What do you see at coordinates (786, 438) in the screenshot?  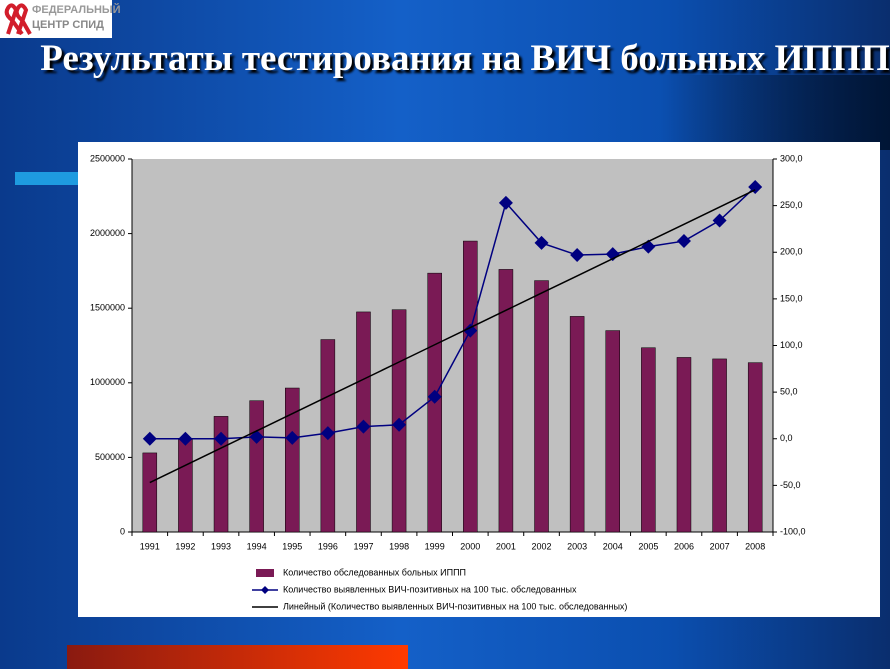 I see `y2-tick-label: 0,0` at bounding box center [786, 438].